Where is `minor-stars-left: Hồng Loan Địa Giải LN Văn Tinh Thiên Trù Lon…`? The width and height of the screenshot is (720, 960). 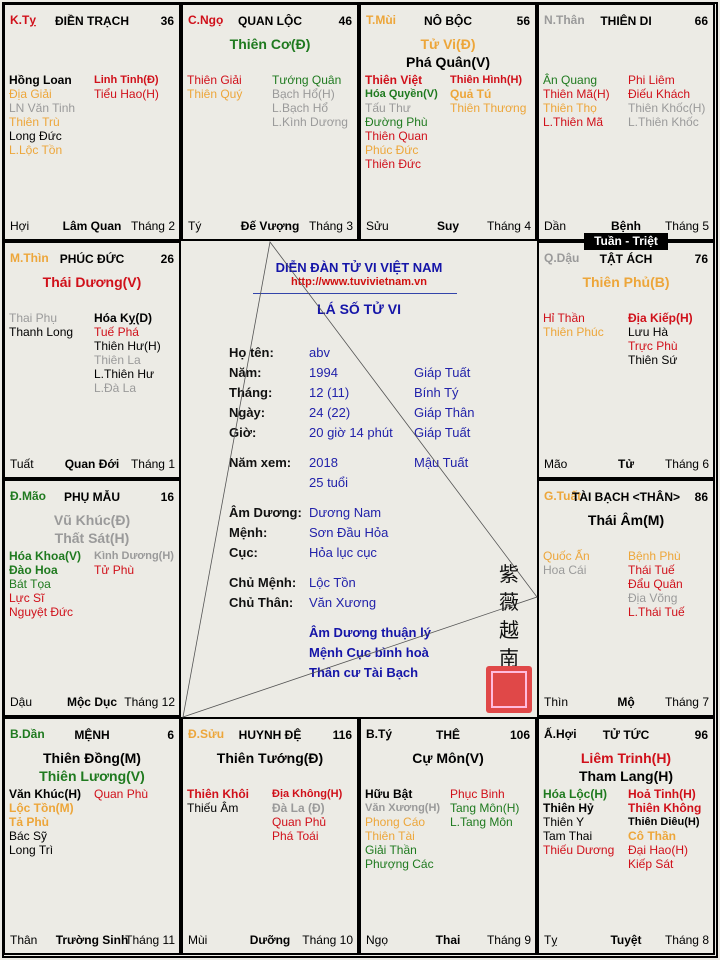 minor-stars-left: Hồng Loan Địa Giải LN Văn Tinh Thiên Trù Lon… is located at coordinates (42, 115).